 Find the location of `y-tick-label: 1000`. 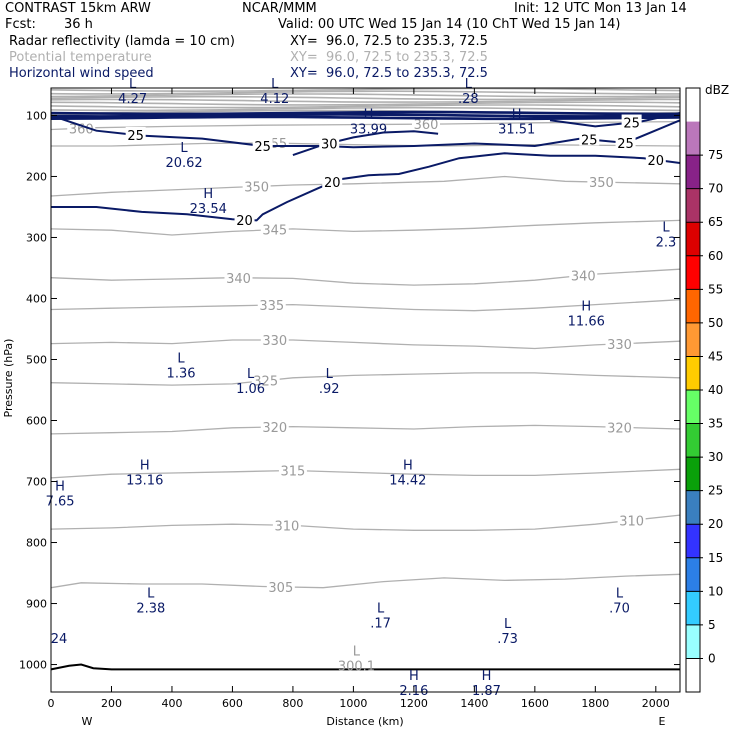

y-tick-label: 1000 is located at coordinates (33, 665).